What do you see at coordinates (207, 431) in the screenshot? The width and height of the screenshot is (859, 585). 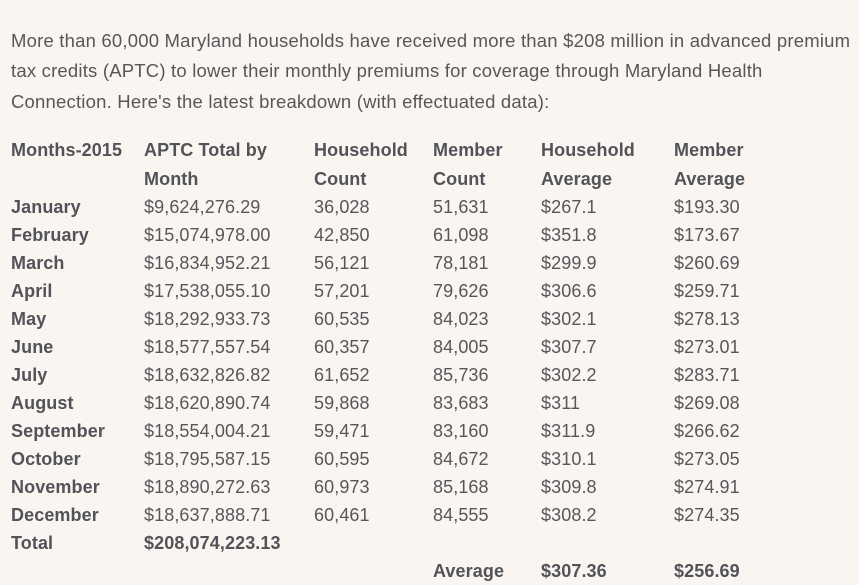 I see `cell-aptc-total: $18,554,004.21` at bounding box center [207, 431].